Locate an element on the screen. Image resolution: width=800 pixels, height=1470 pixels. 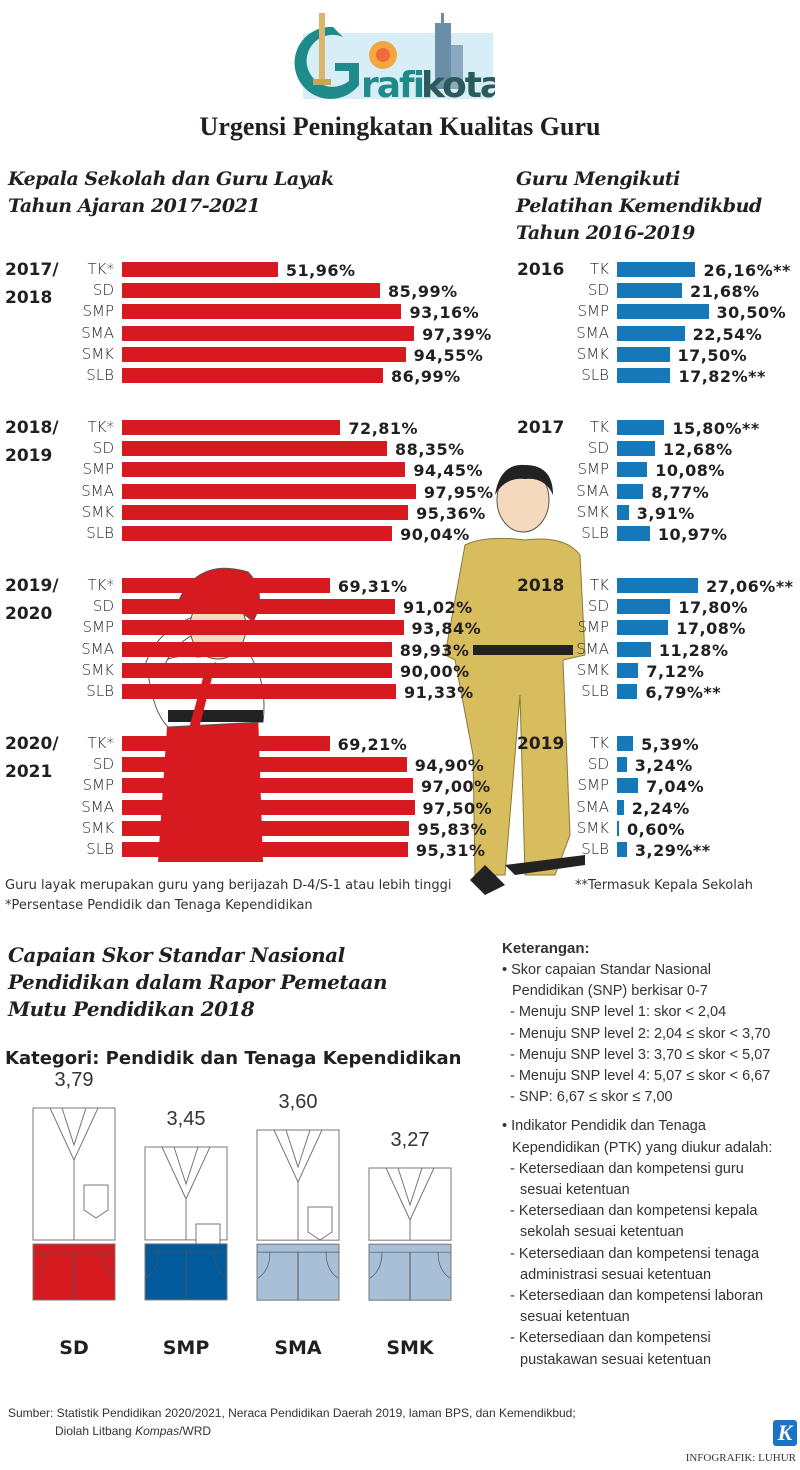
year-label-line: 2018 is located at coordinates (541, 586).